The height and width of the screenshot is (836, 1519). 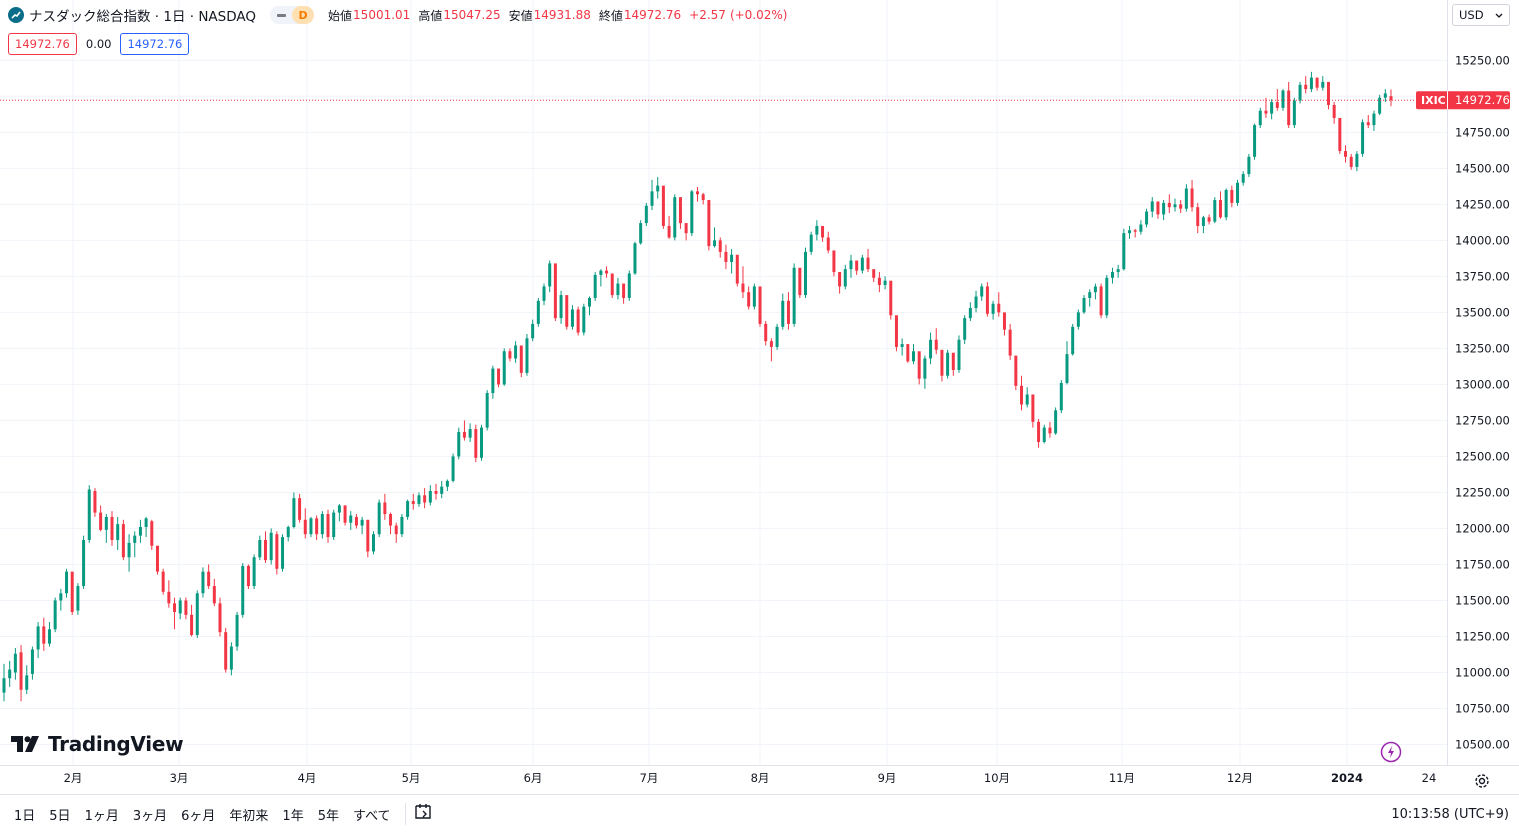 What do you see at coordinates (101, 816) in the screenshot?
I see `period-1m: 1ヶ月` at bounding box center [101, 816].